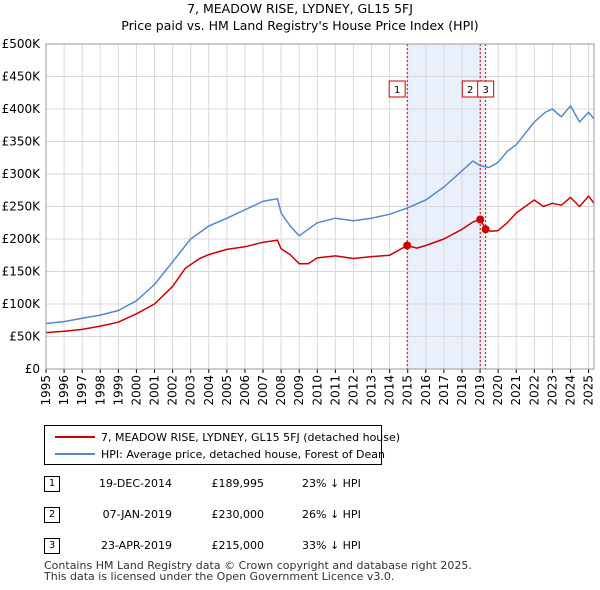  Describe the element at coordinates (245, 390) in the screenshot. I see `x-tick-label: 2006` at that location.